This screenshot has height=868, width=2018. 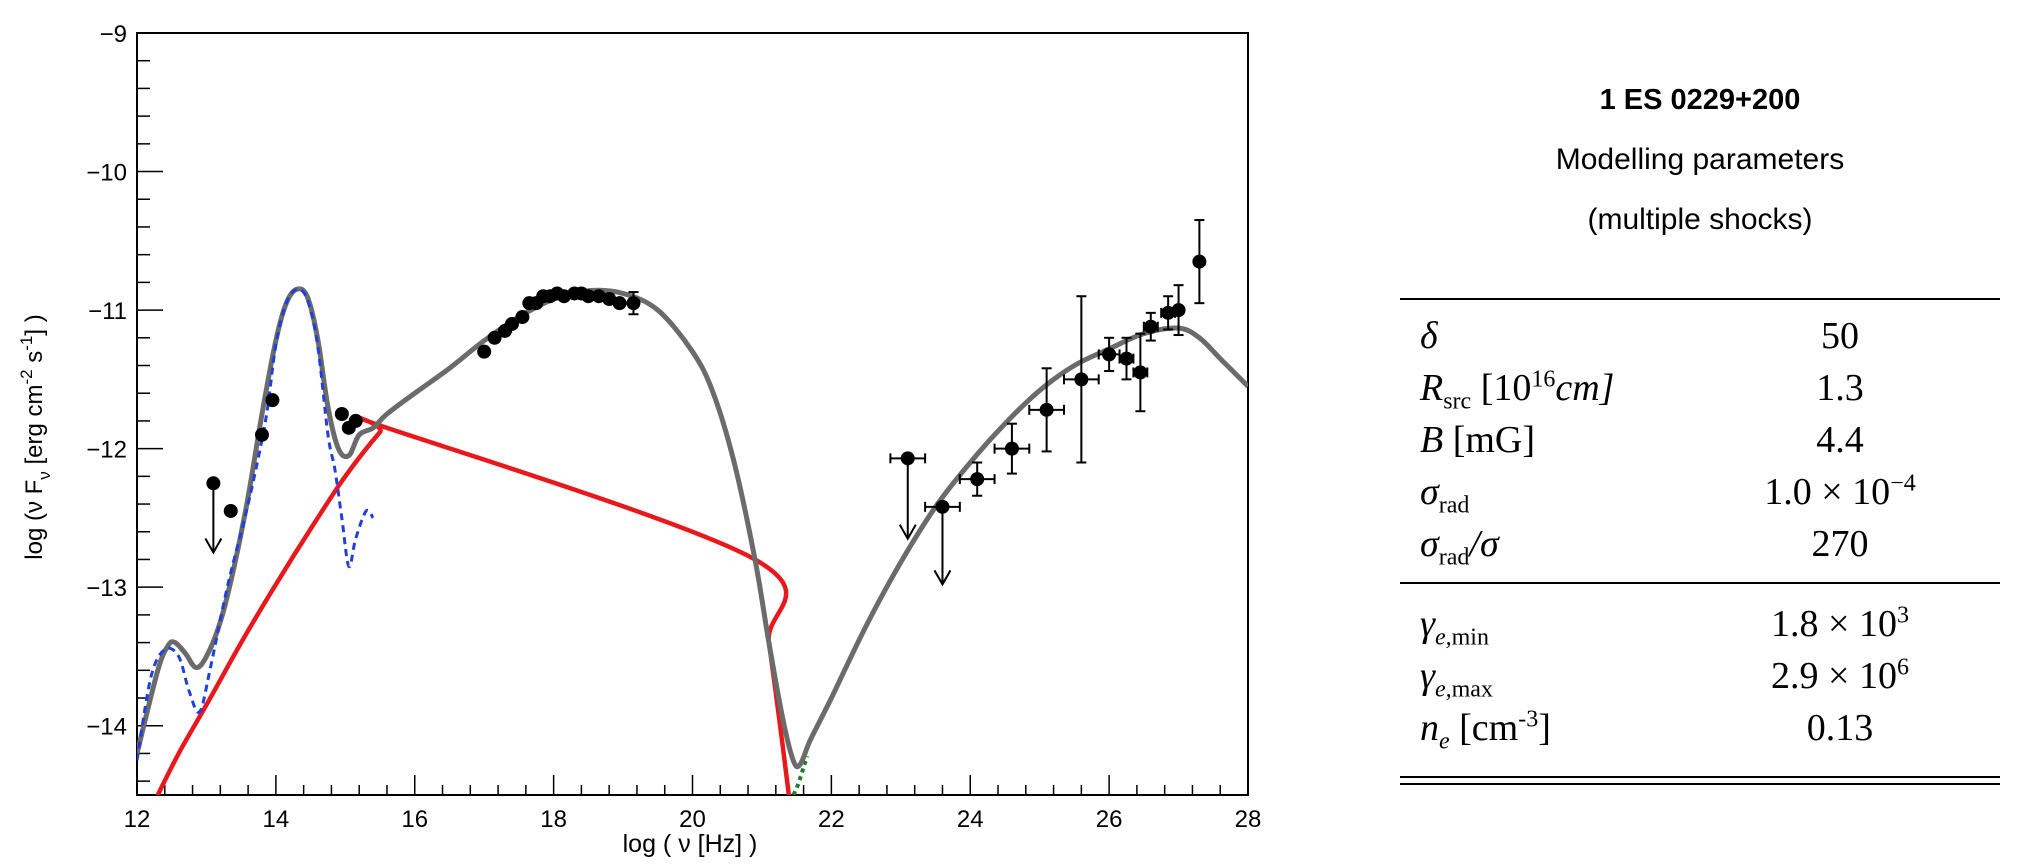 What do you see at coordinates (1700, 583) in the screenshot?
I see `table-middle-rule` at bounding box center [1700, 583].